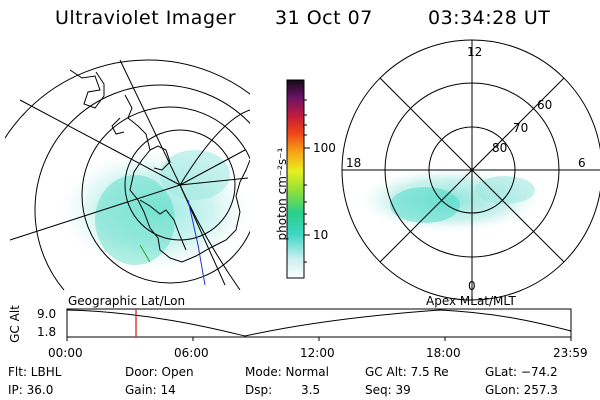 Image resolution: width=600 pixels, height=400 pixels. I want to click on polar-aurora-patch, so click(505, 190).